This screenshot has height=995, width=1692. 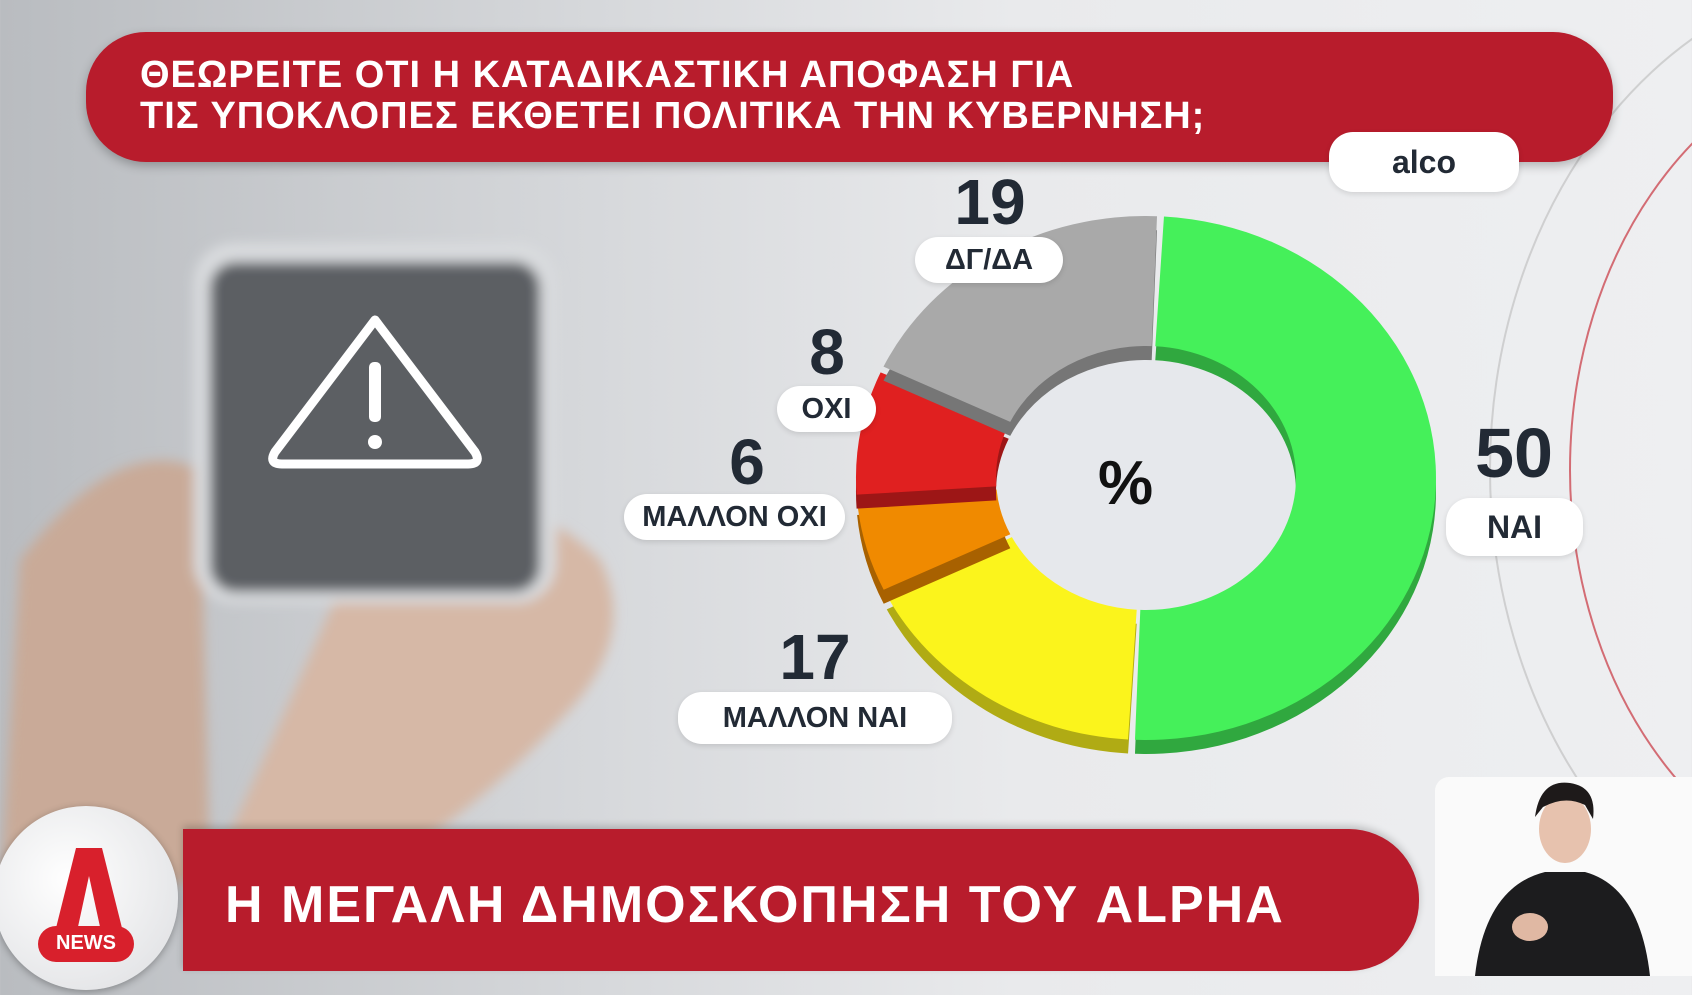 I want to click on center-percent-label: %, so click(x=1126, y=483).